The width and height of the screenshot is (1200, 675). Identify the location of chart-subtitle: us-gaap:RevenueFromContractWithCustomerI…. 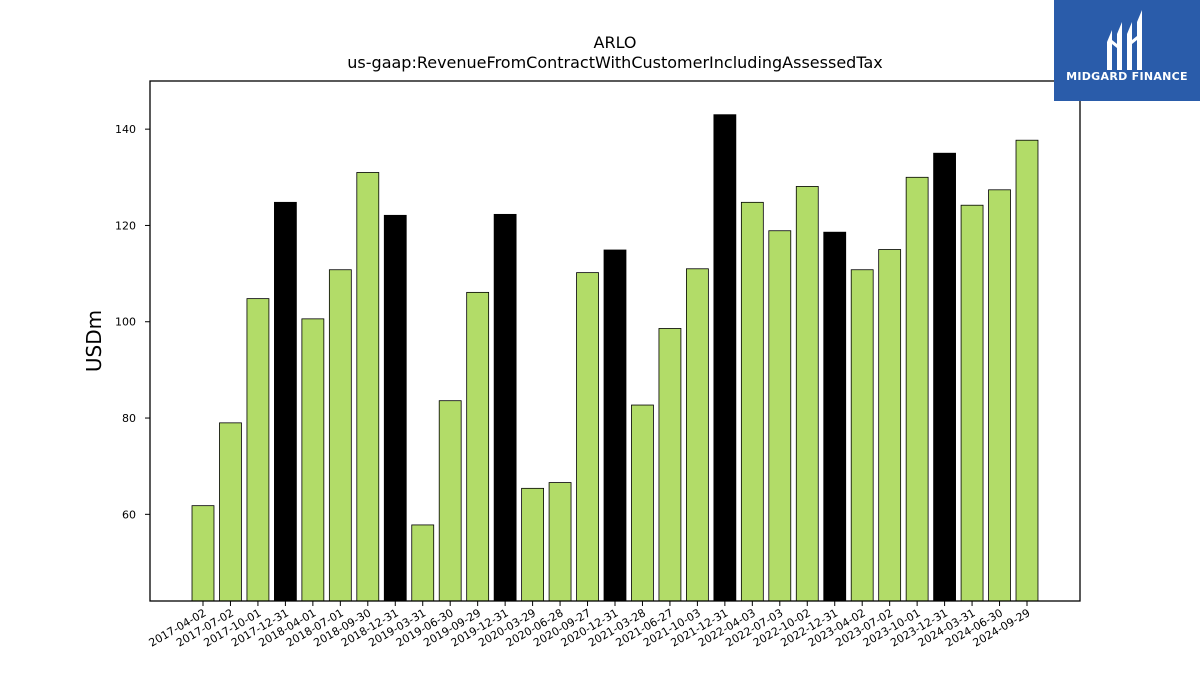
(614, 62).